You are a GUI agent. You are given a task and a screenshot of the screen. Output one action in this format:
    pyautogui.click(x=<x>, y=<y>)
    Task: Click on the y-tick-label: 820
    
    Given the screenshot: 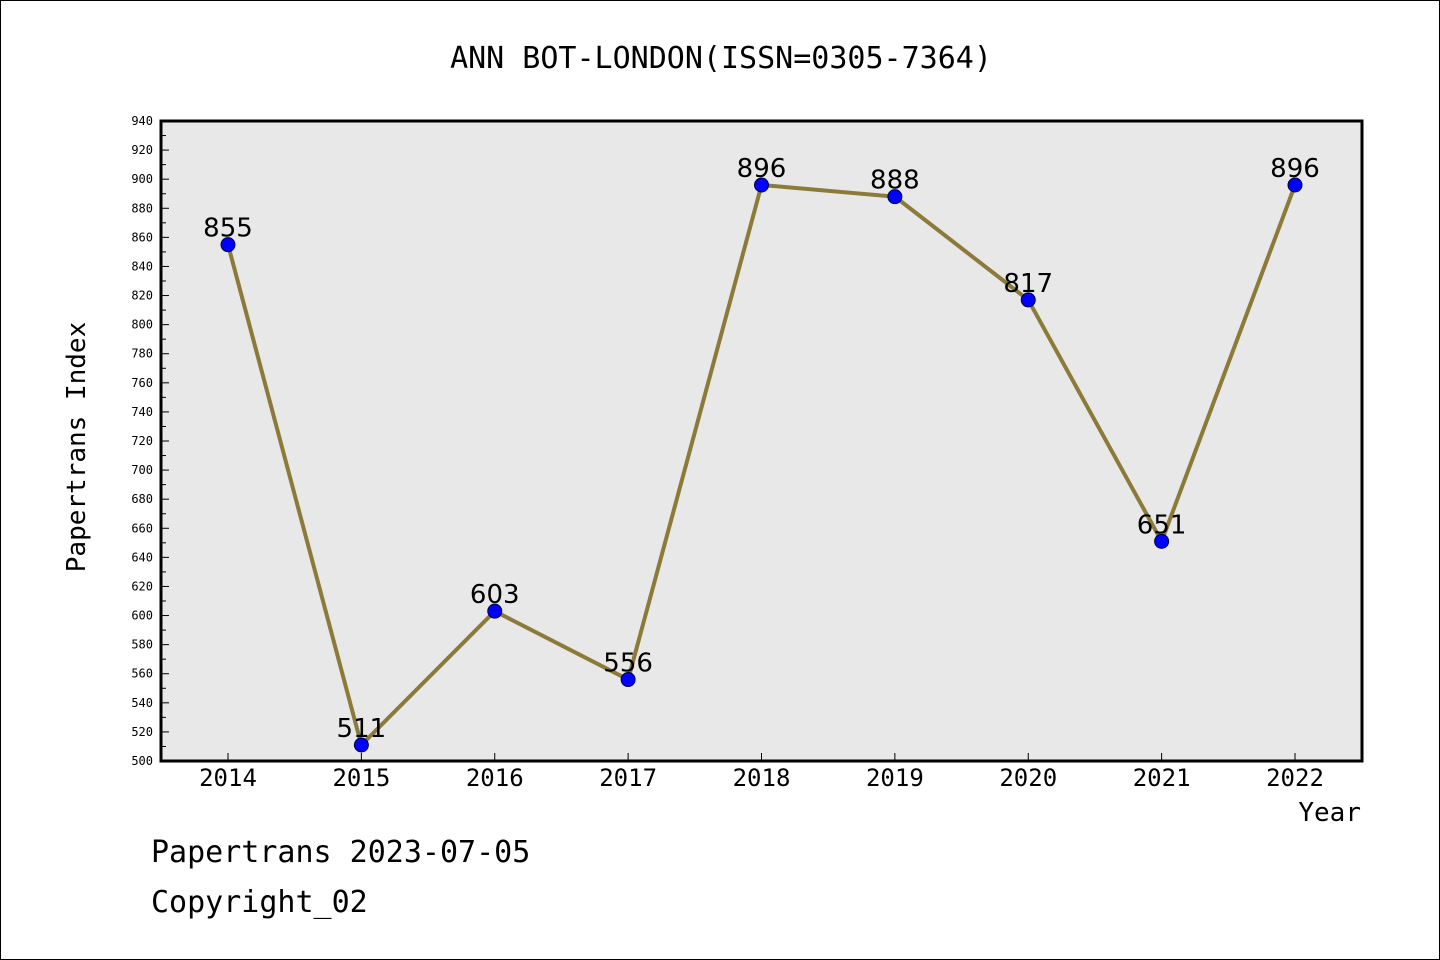 What is the action you would take?
    pyautogui.click(x=142, y=296)
    